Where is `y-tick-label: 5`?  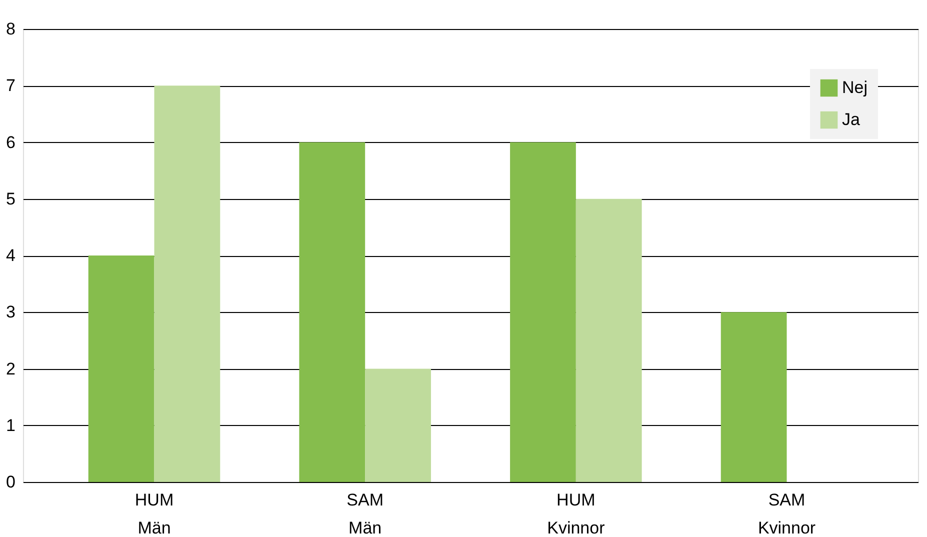
y-tick-label: 5 is located at coordinates (11, 198).